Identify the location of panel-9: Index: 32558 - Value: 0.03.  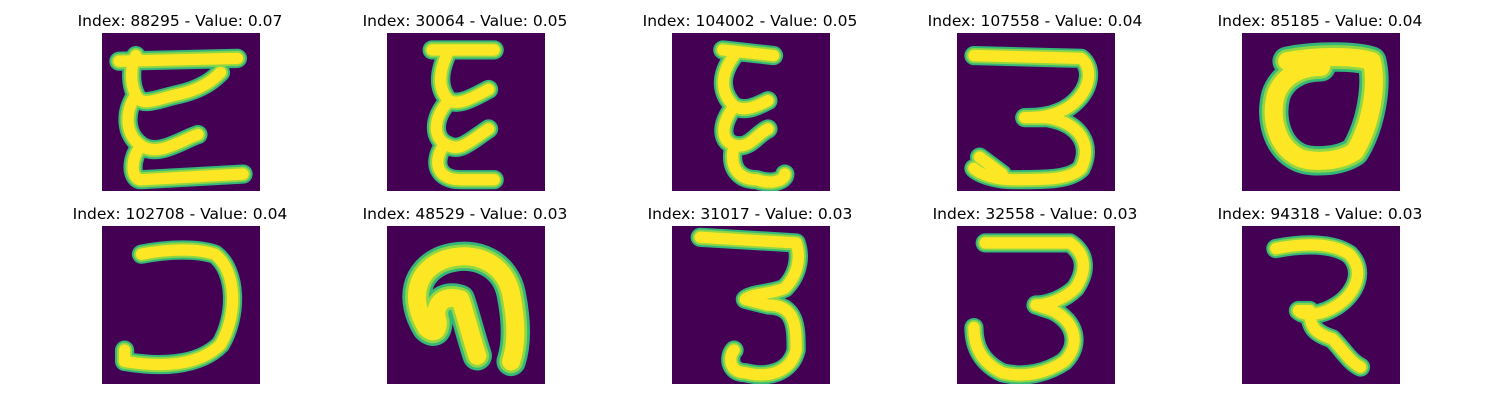
(1035, 293).